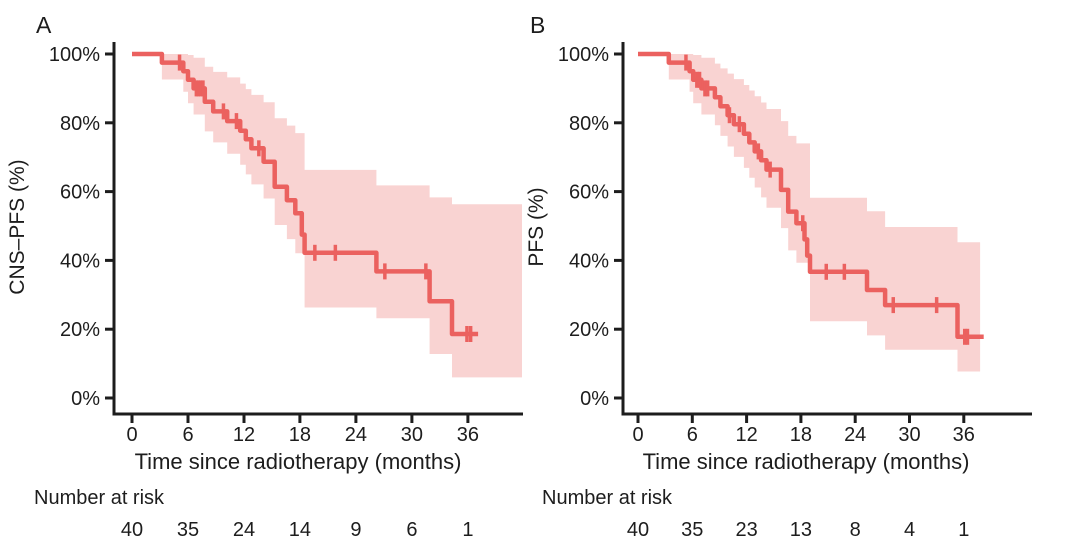 The width and height of the screenshot is (1080, 551). I want to click on y-axis-ticks-b: 100% 80% 60% 40% 20% 0%, so click(590, 227).